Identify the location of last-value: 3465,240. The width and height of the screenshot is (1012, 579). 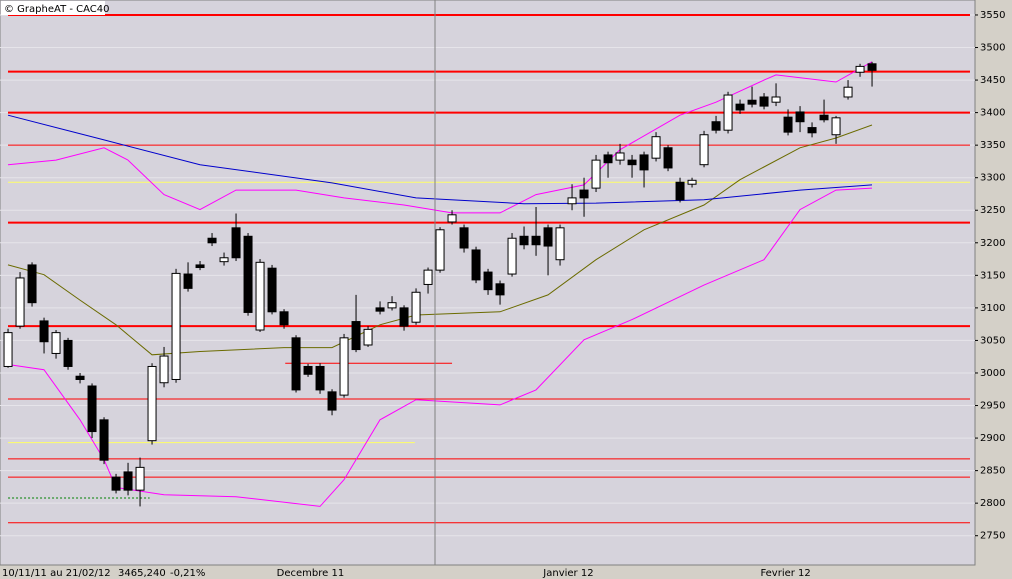
(142, 573).